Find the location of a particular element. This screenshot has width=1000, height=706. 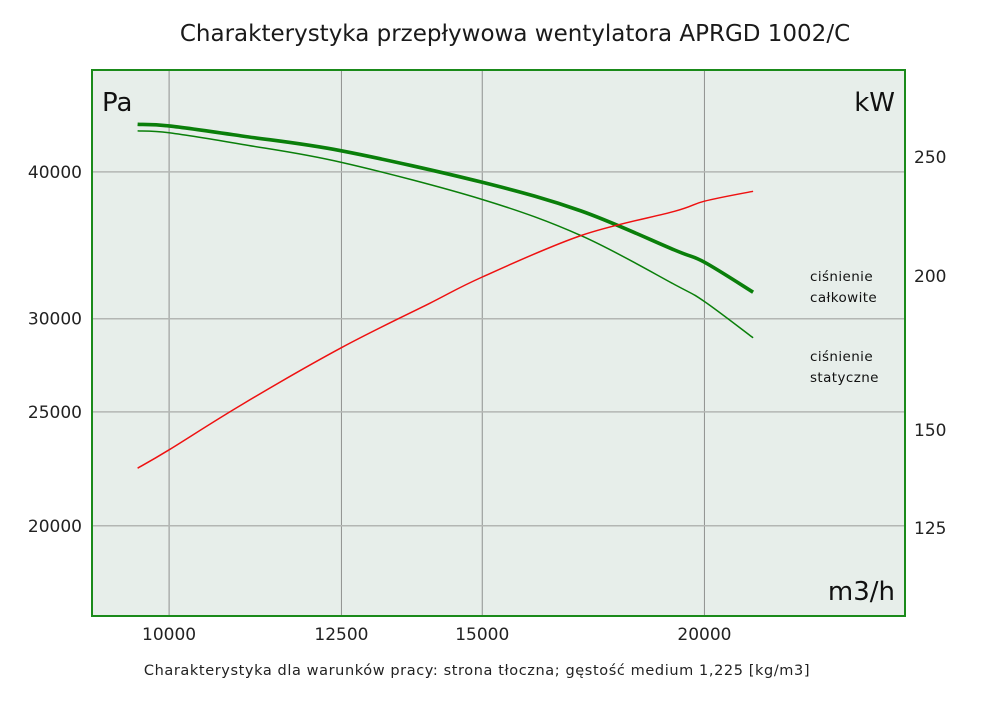

x-tick-label-20000: 20000 is located at coordinates (704, 635).